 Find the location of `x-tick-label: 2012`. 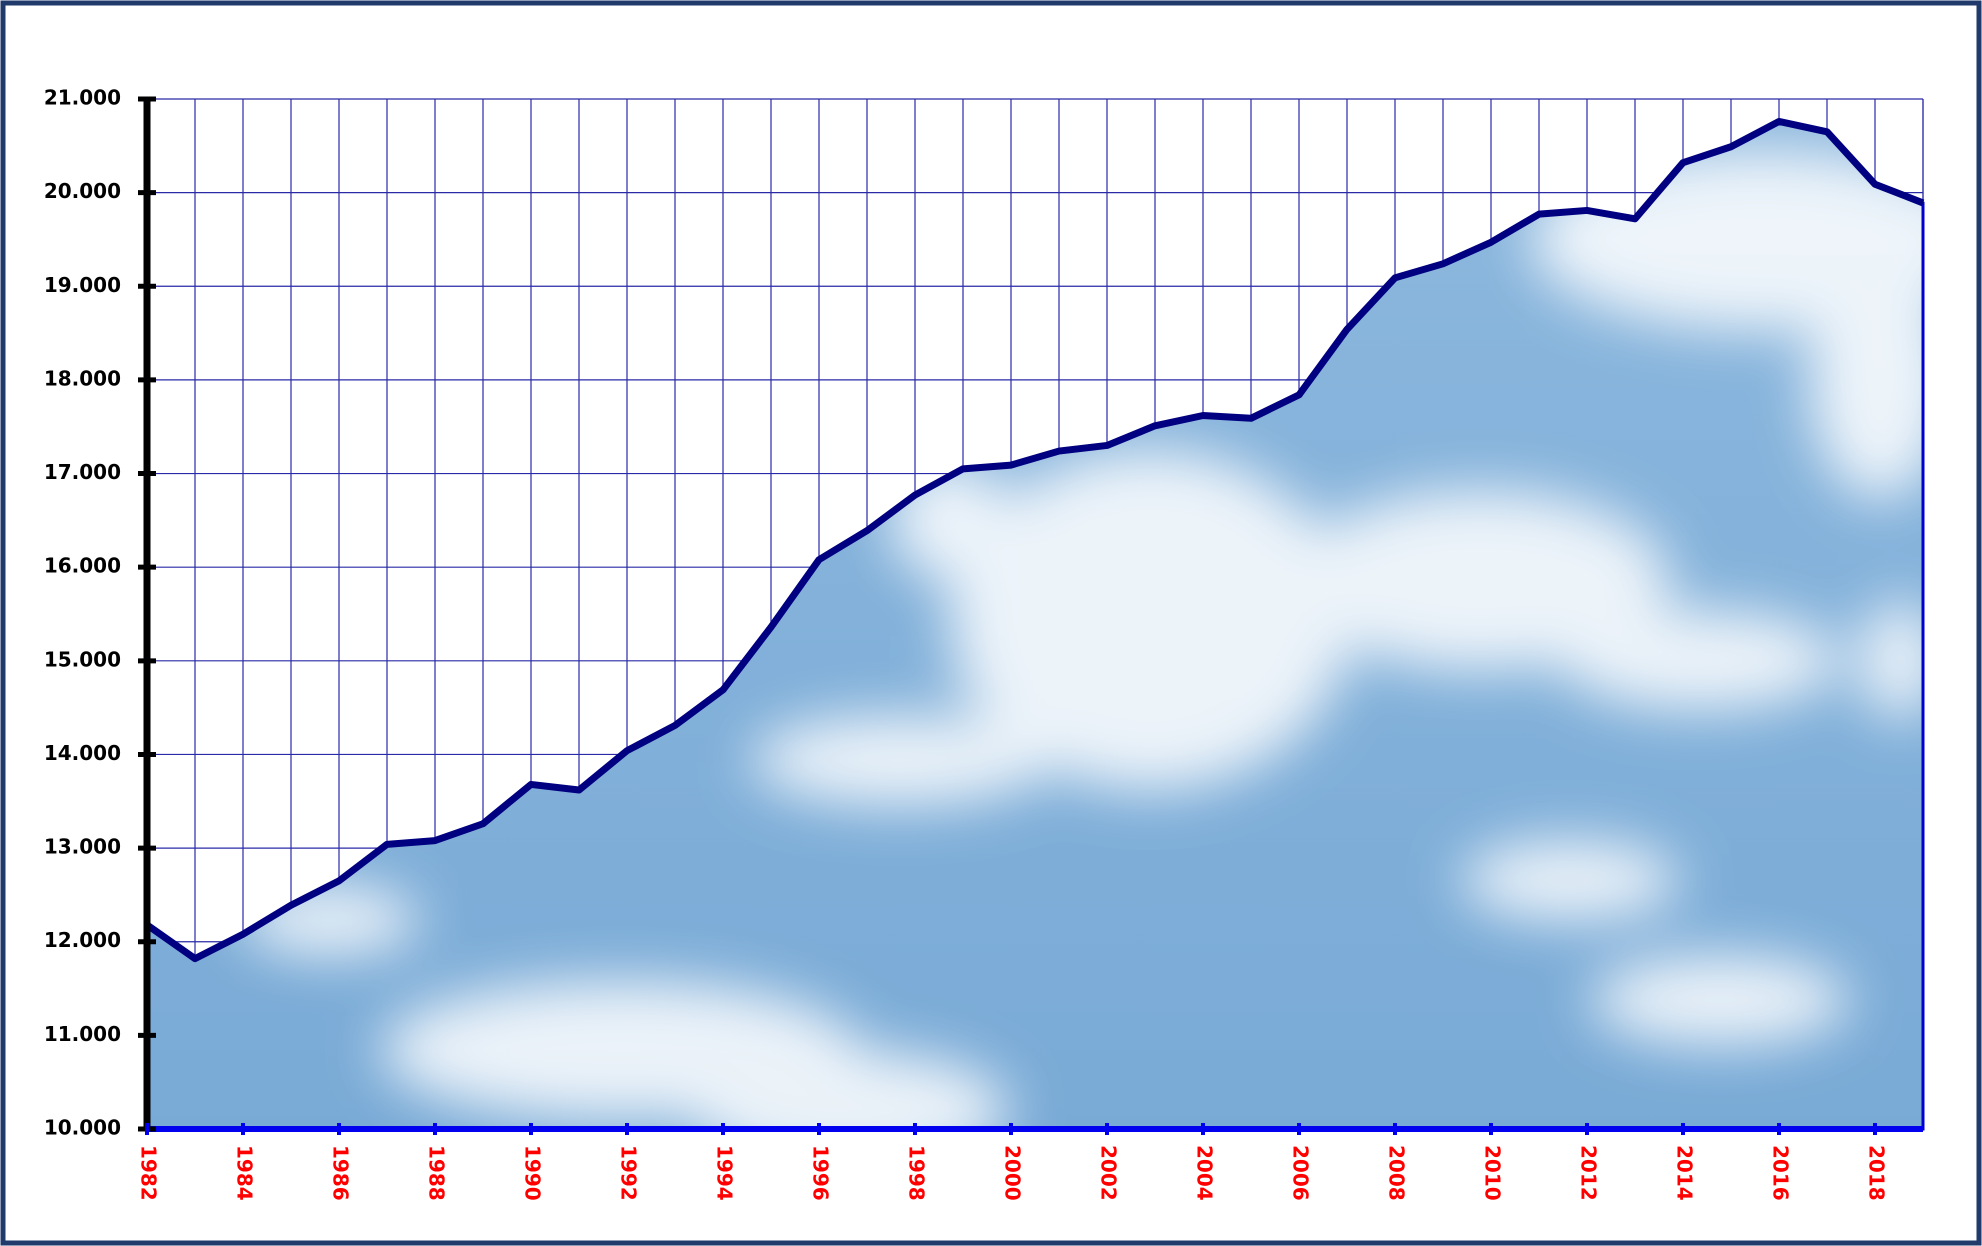

x-tick-label: 2012 is located at coordinates (1589, 1173).